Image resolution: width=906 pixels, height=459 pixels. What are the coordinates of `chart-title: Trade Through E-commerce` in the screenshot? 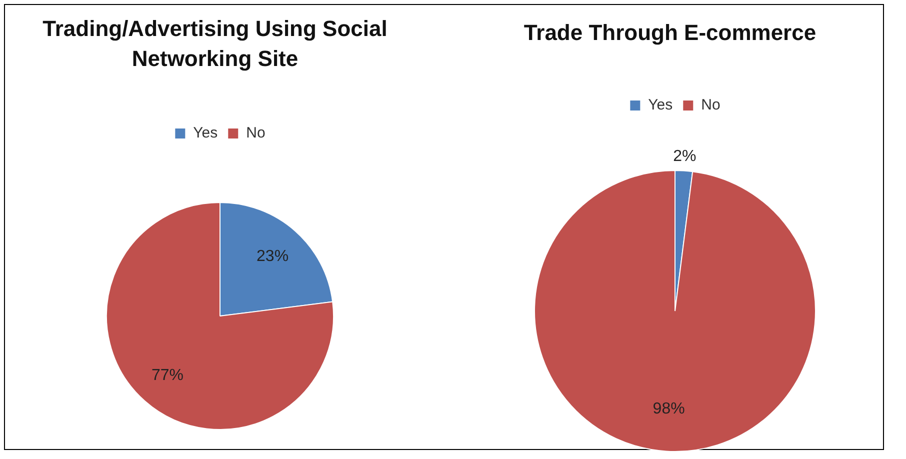 It's located at (670, 33).